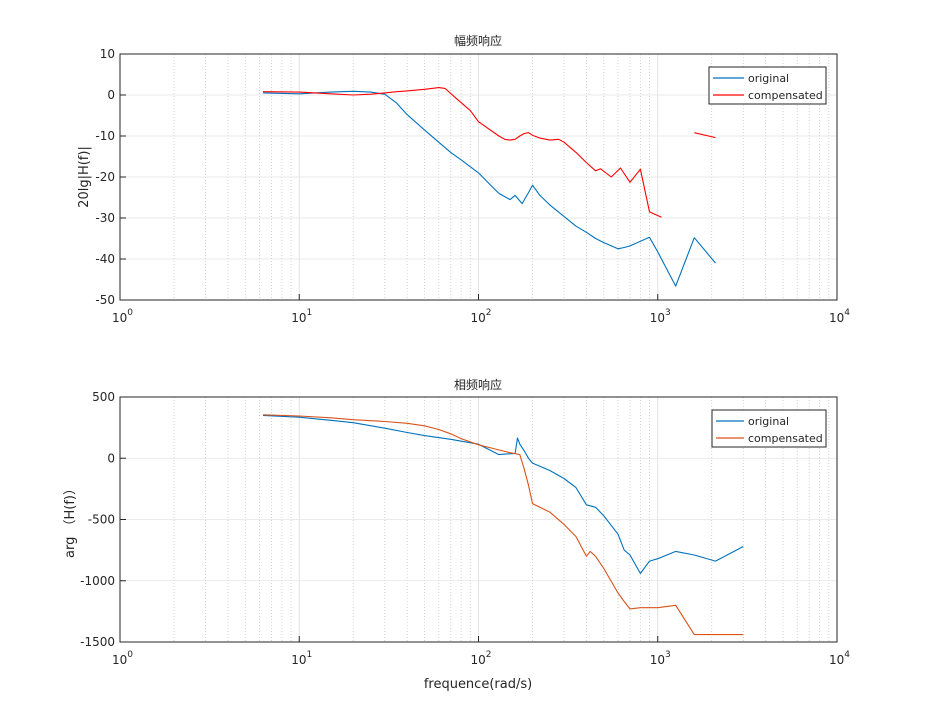  Describe the element at coordinates (478, 384) in the screenshot. I see `phase-title: 相频响应` at that location.